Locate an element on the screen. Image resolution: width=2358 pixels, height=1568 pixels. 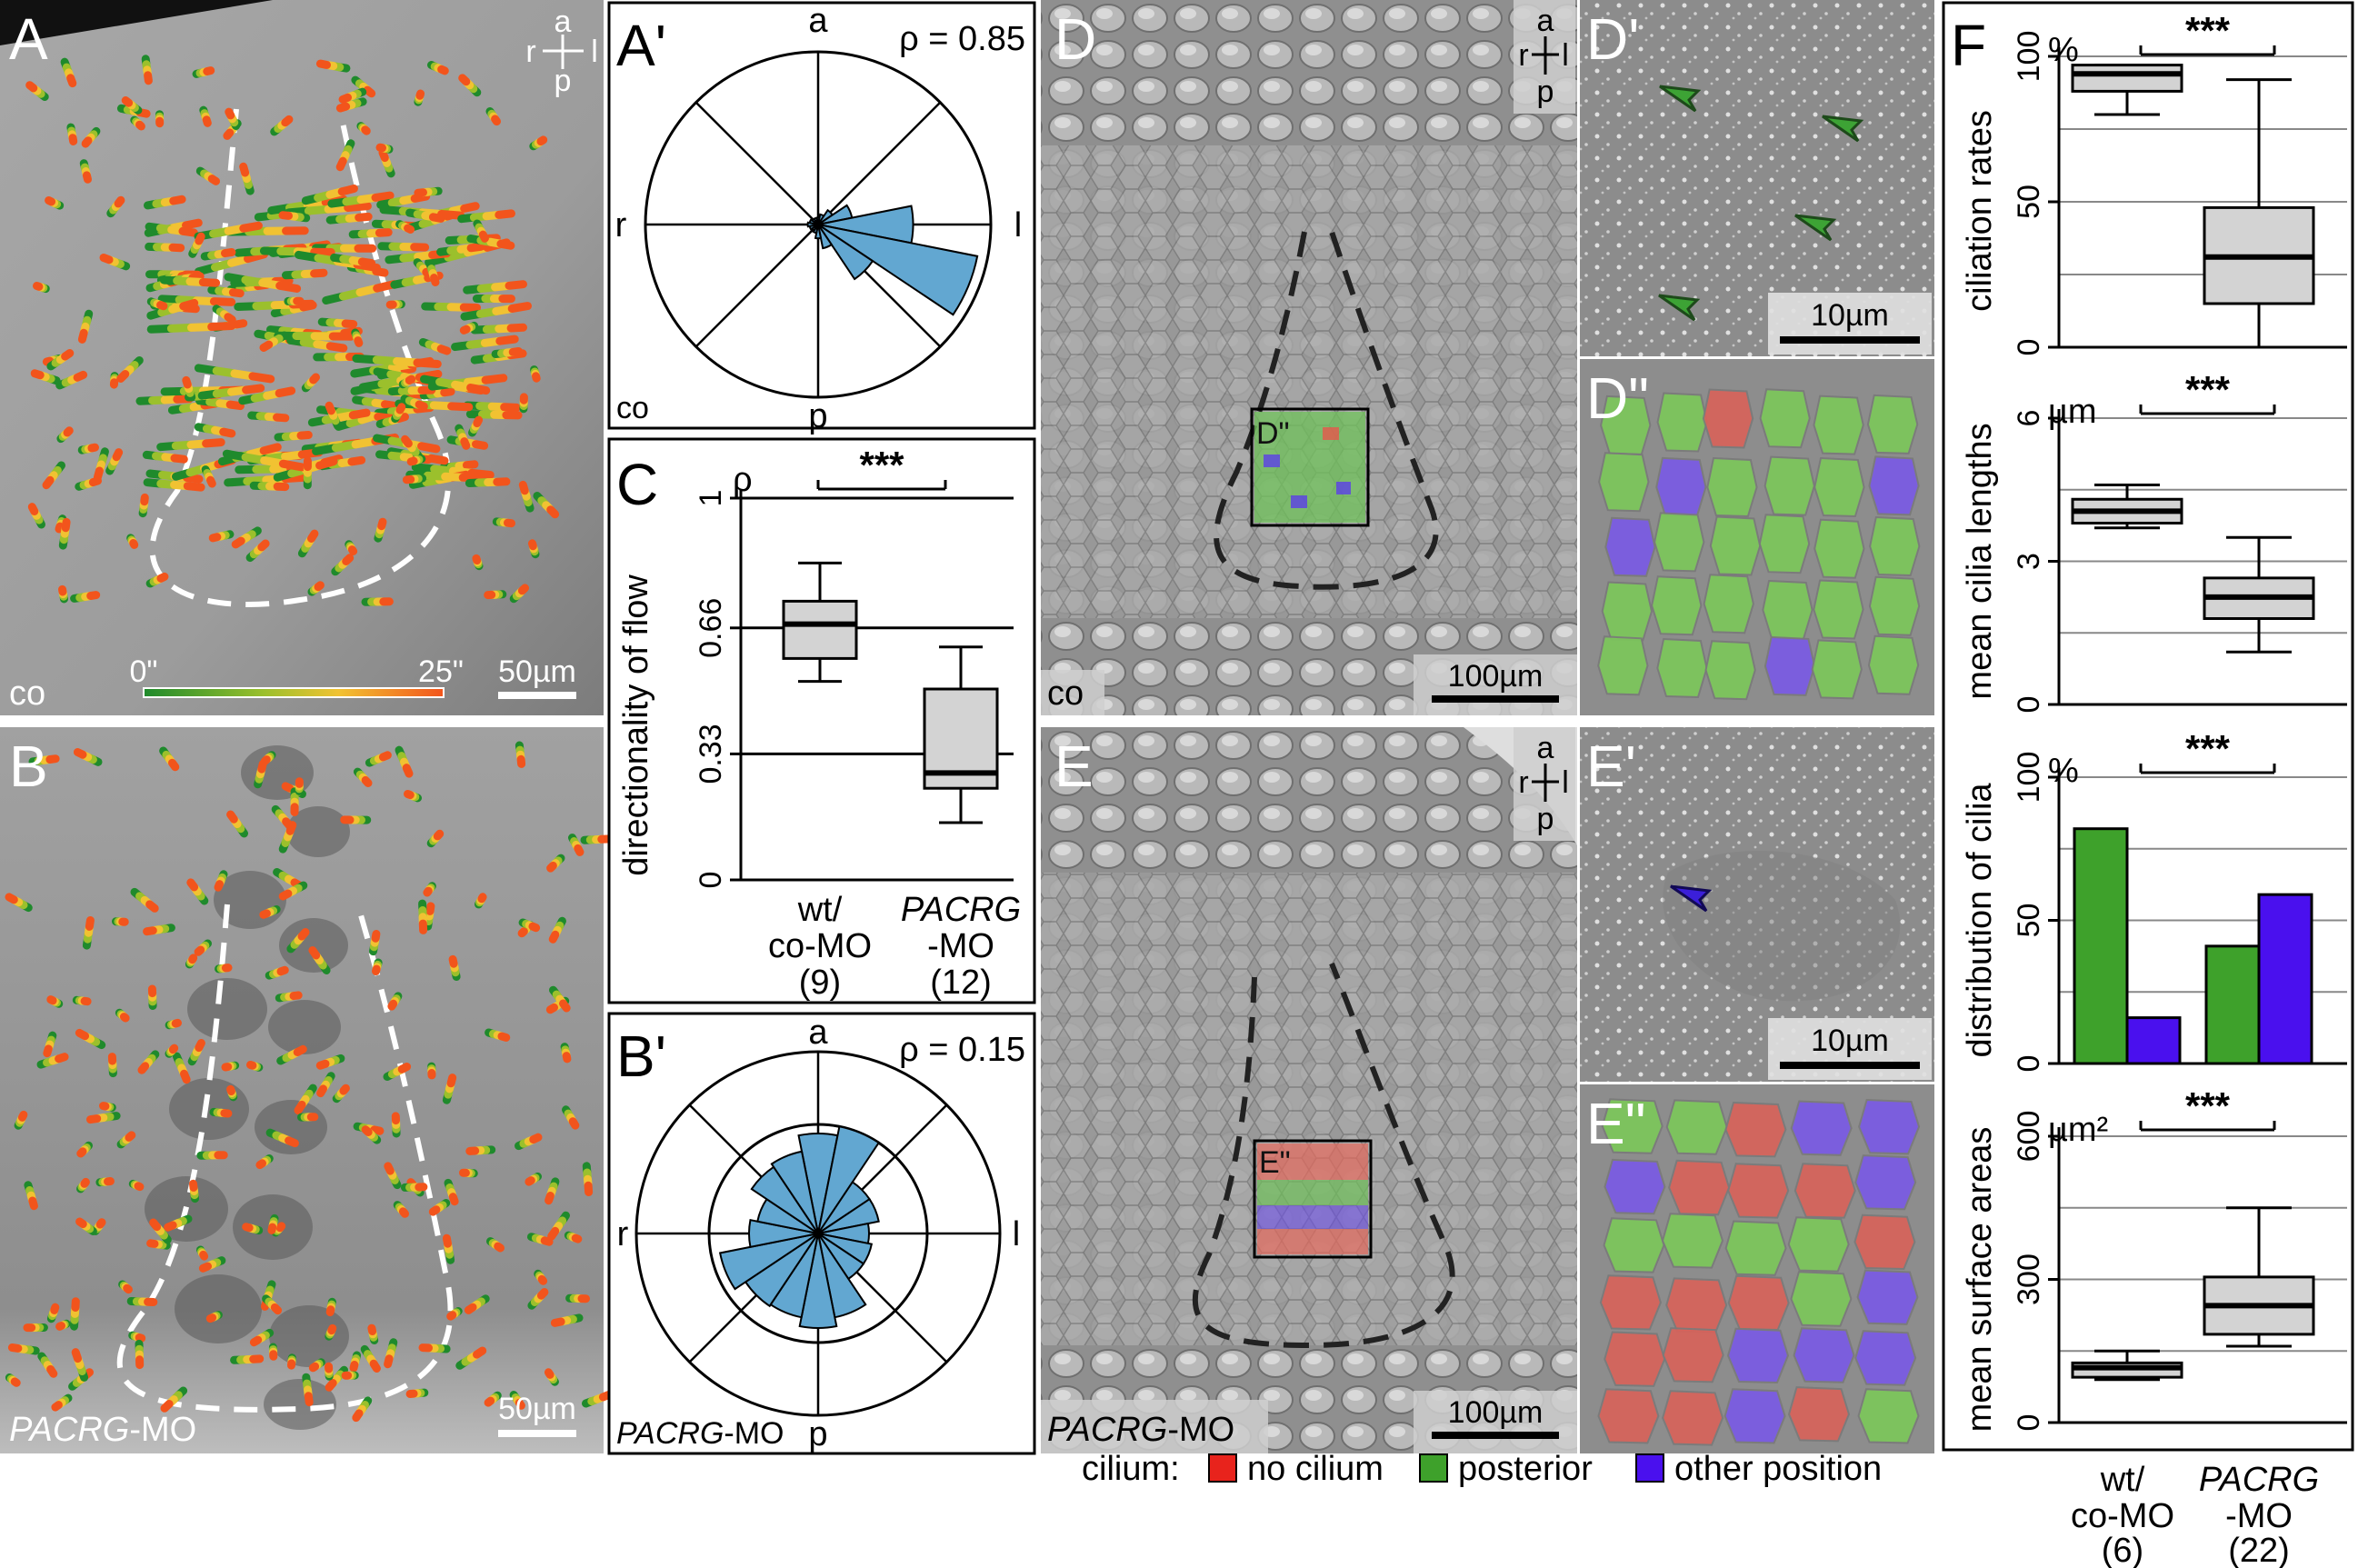
y-tick-label: 0.66 is located at coordinates (711, 628).